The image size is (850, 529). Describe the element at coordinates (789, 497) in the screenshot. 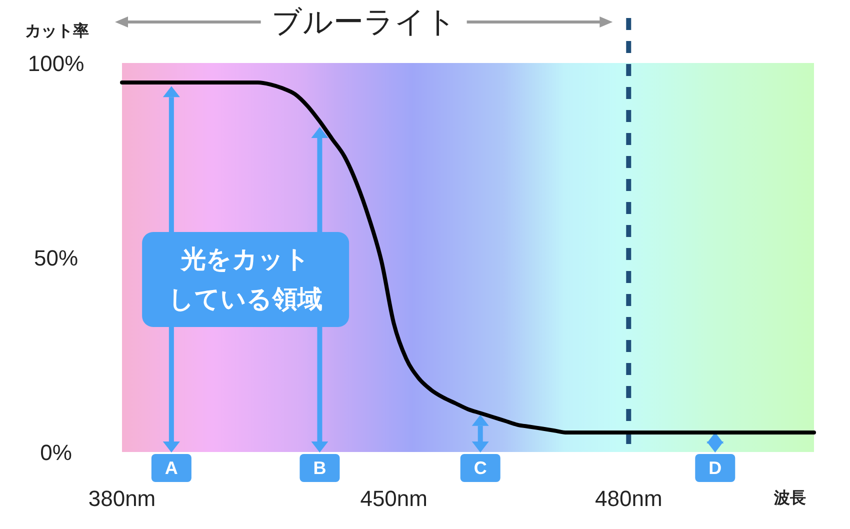

I see `x-axis-title: 波長` at that location.